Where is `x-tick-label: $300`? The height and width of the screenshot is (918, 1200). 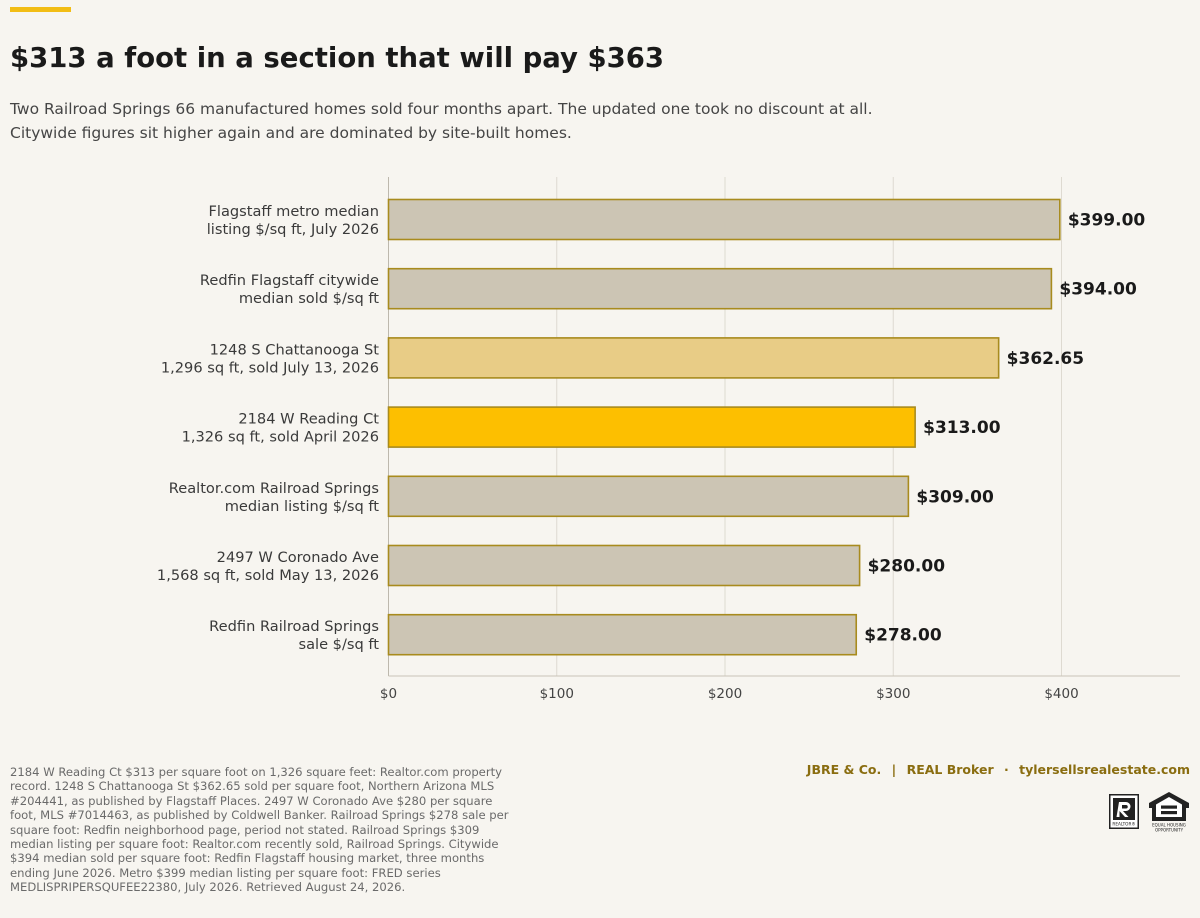 x-tick-label: $300 is located at coordinates (893, 694).